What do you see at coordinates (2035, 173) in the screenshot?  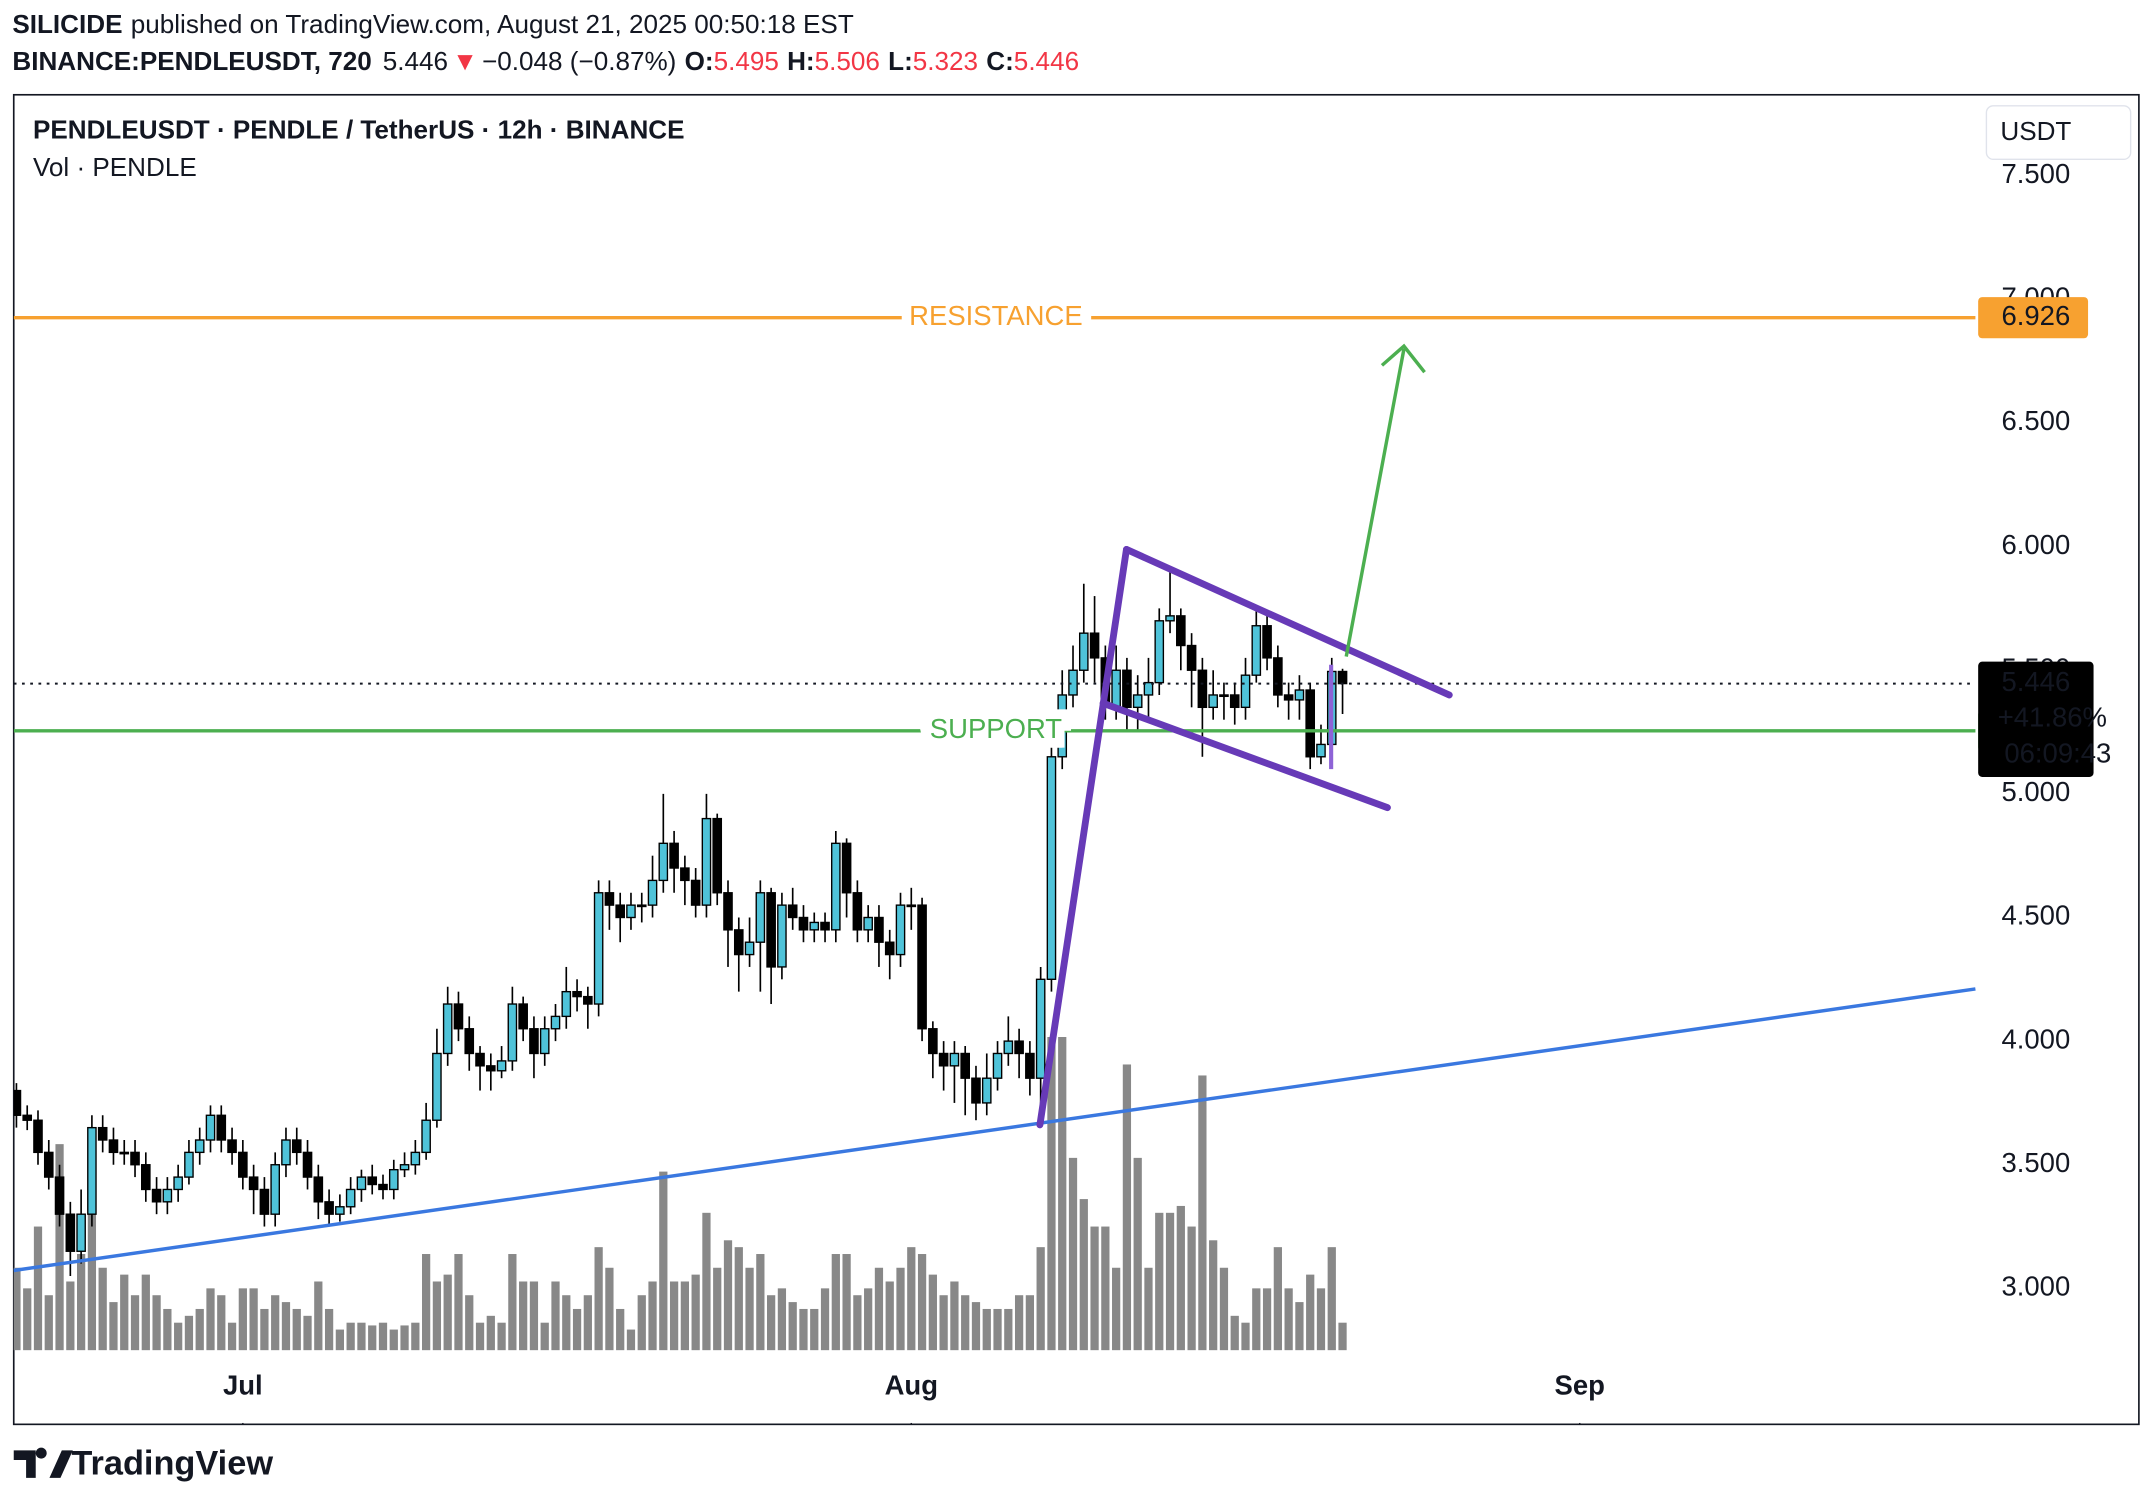 I see `y-tick-label: 7.500` at bounding box center [2035, 173].